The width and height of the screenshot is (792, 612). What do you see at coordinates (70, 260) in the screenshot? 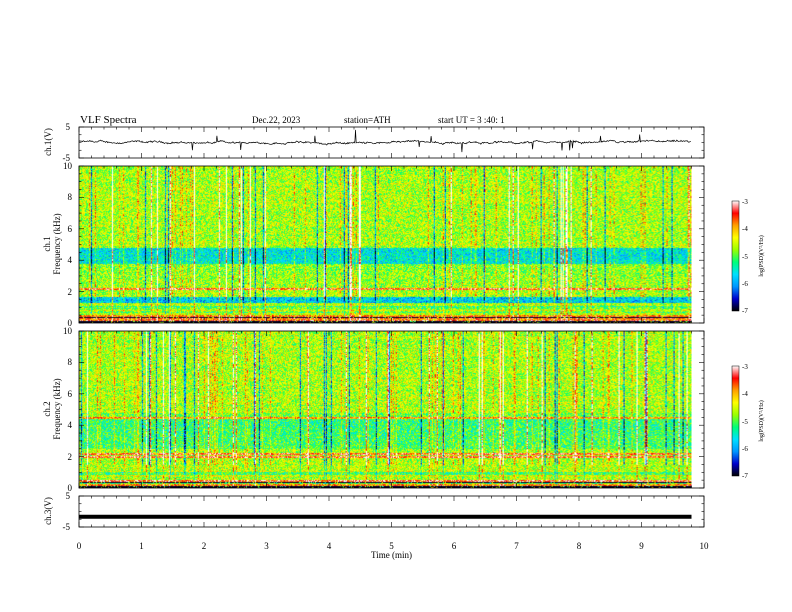
I see `ch1-spec-ytick-4: 4` at bounding box center [70, 260].